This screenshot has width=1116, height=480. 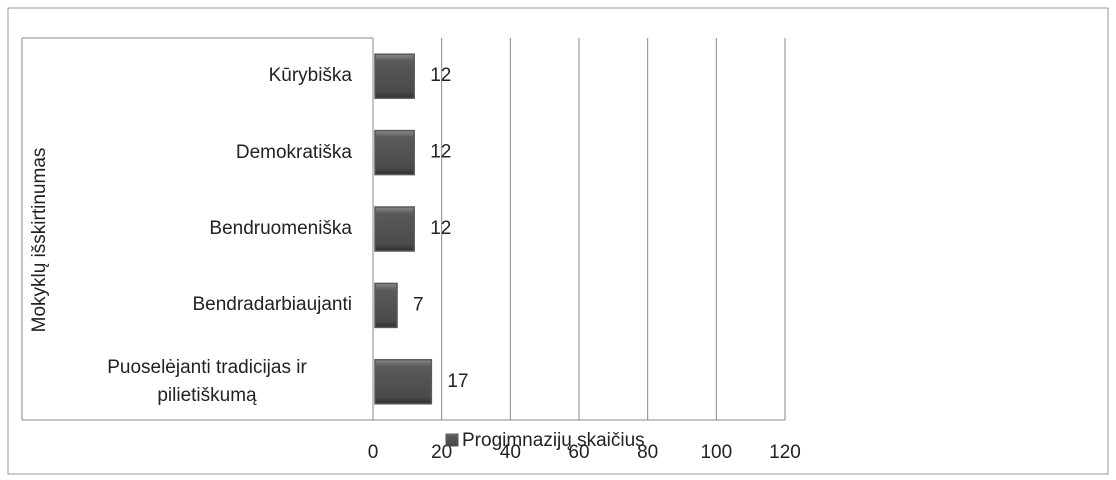 What do you see at coordinates (272, 305) in the screenshot?
I see `y-tick-label: Bendradarbiaujanti` at bounding box center [272, 305].